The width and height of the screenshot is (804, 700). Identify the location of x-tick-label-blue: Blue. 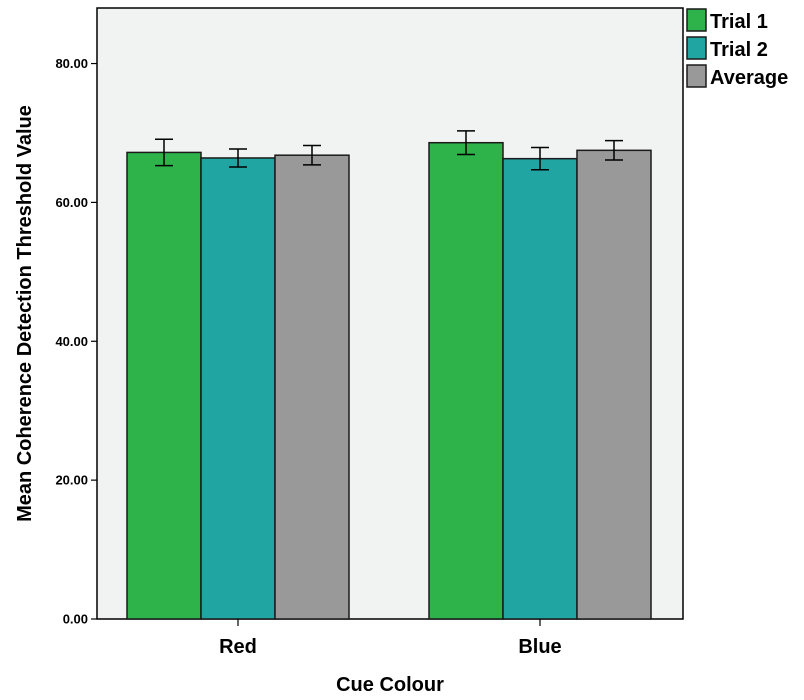
(539, 647).